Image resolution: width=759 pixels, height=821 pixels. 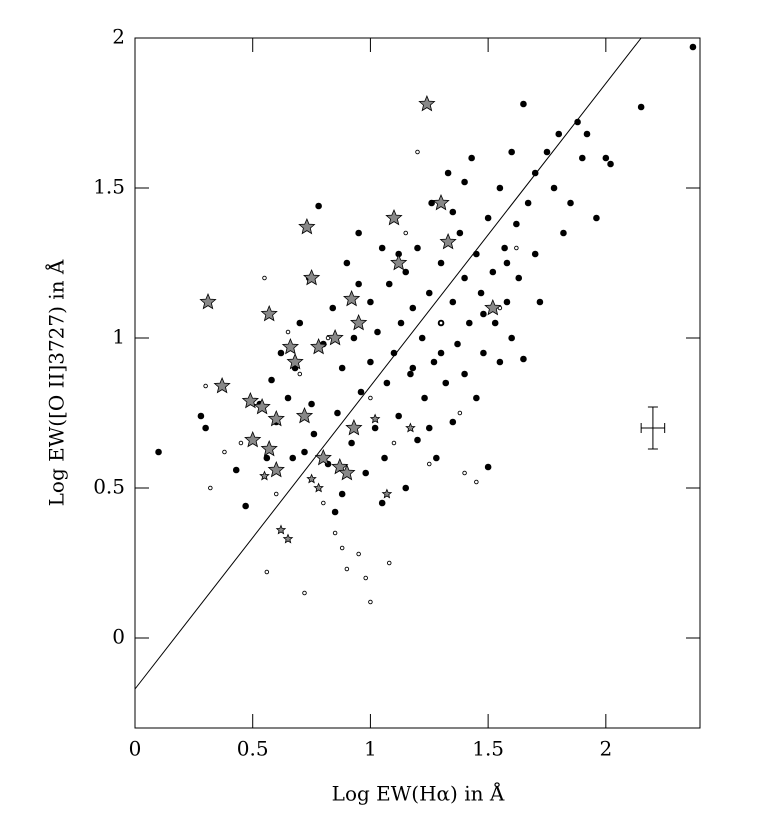 I want to click on y-tick-label: 0, so click(x=118, y=637).